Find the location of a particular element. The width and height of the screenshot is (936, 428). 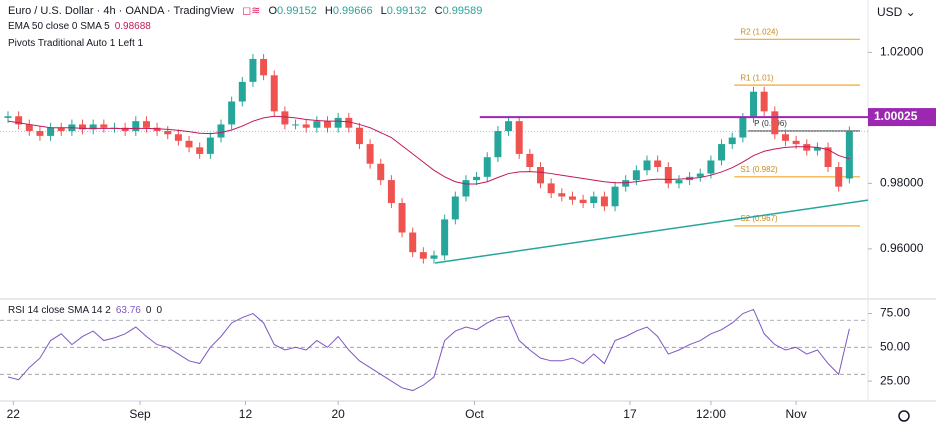

x-tick-label: 20 is located at coordinates (338, 414).